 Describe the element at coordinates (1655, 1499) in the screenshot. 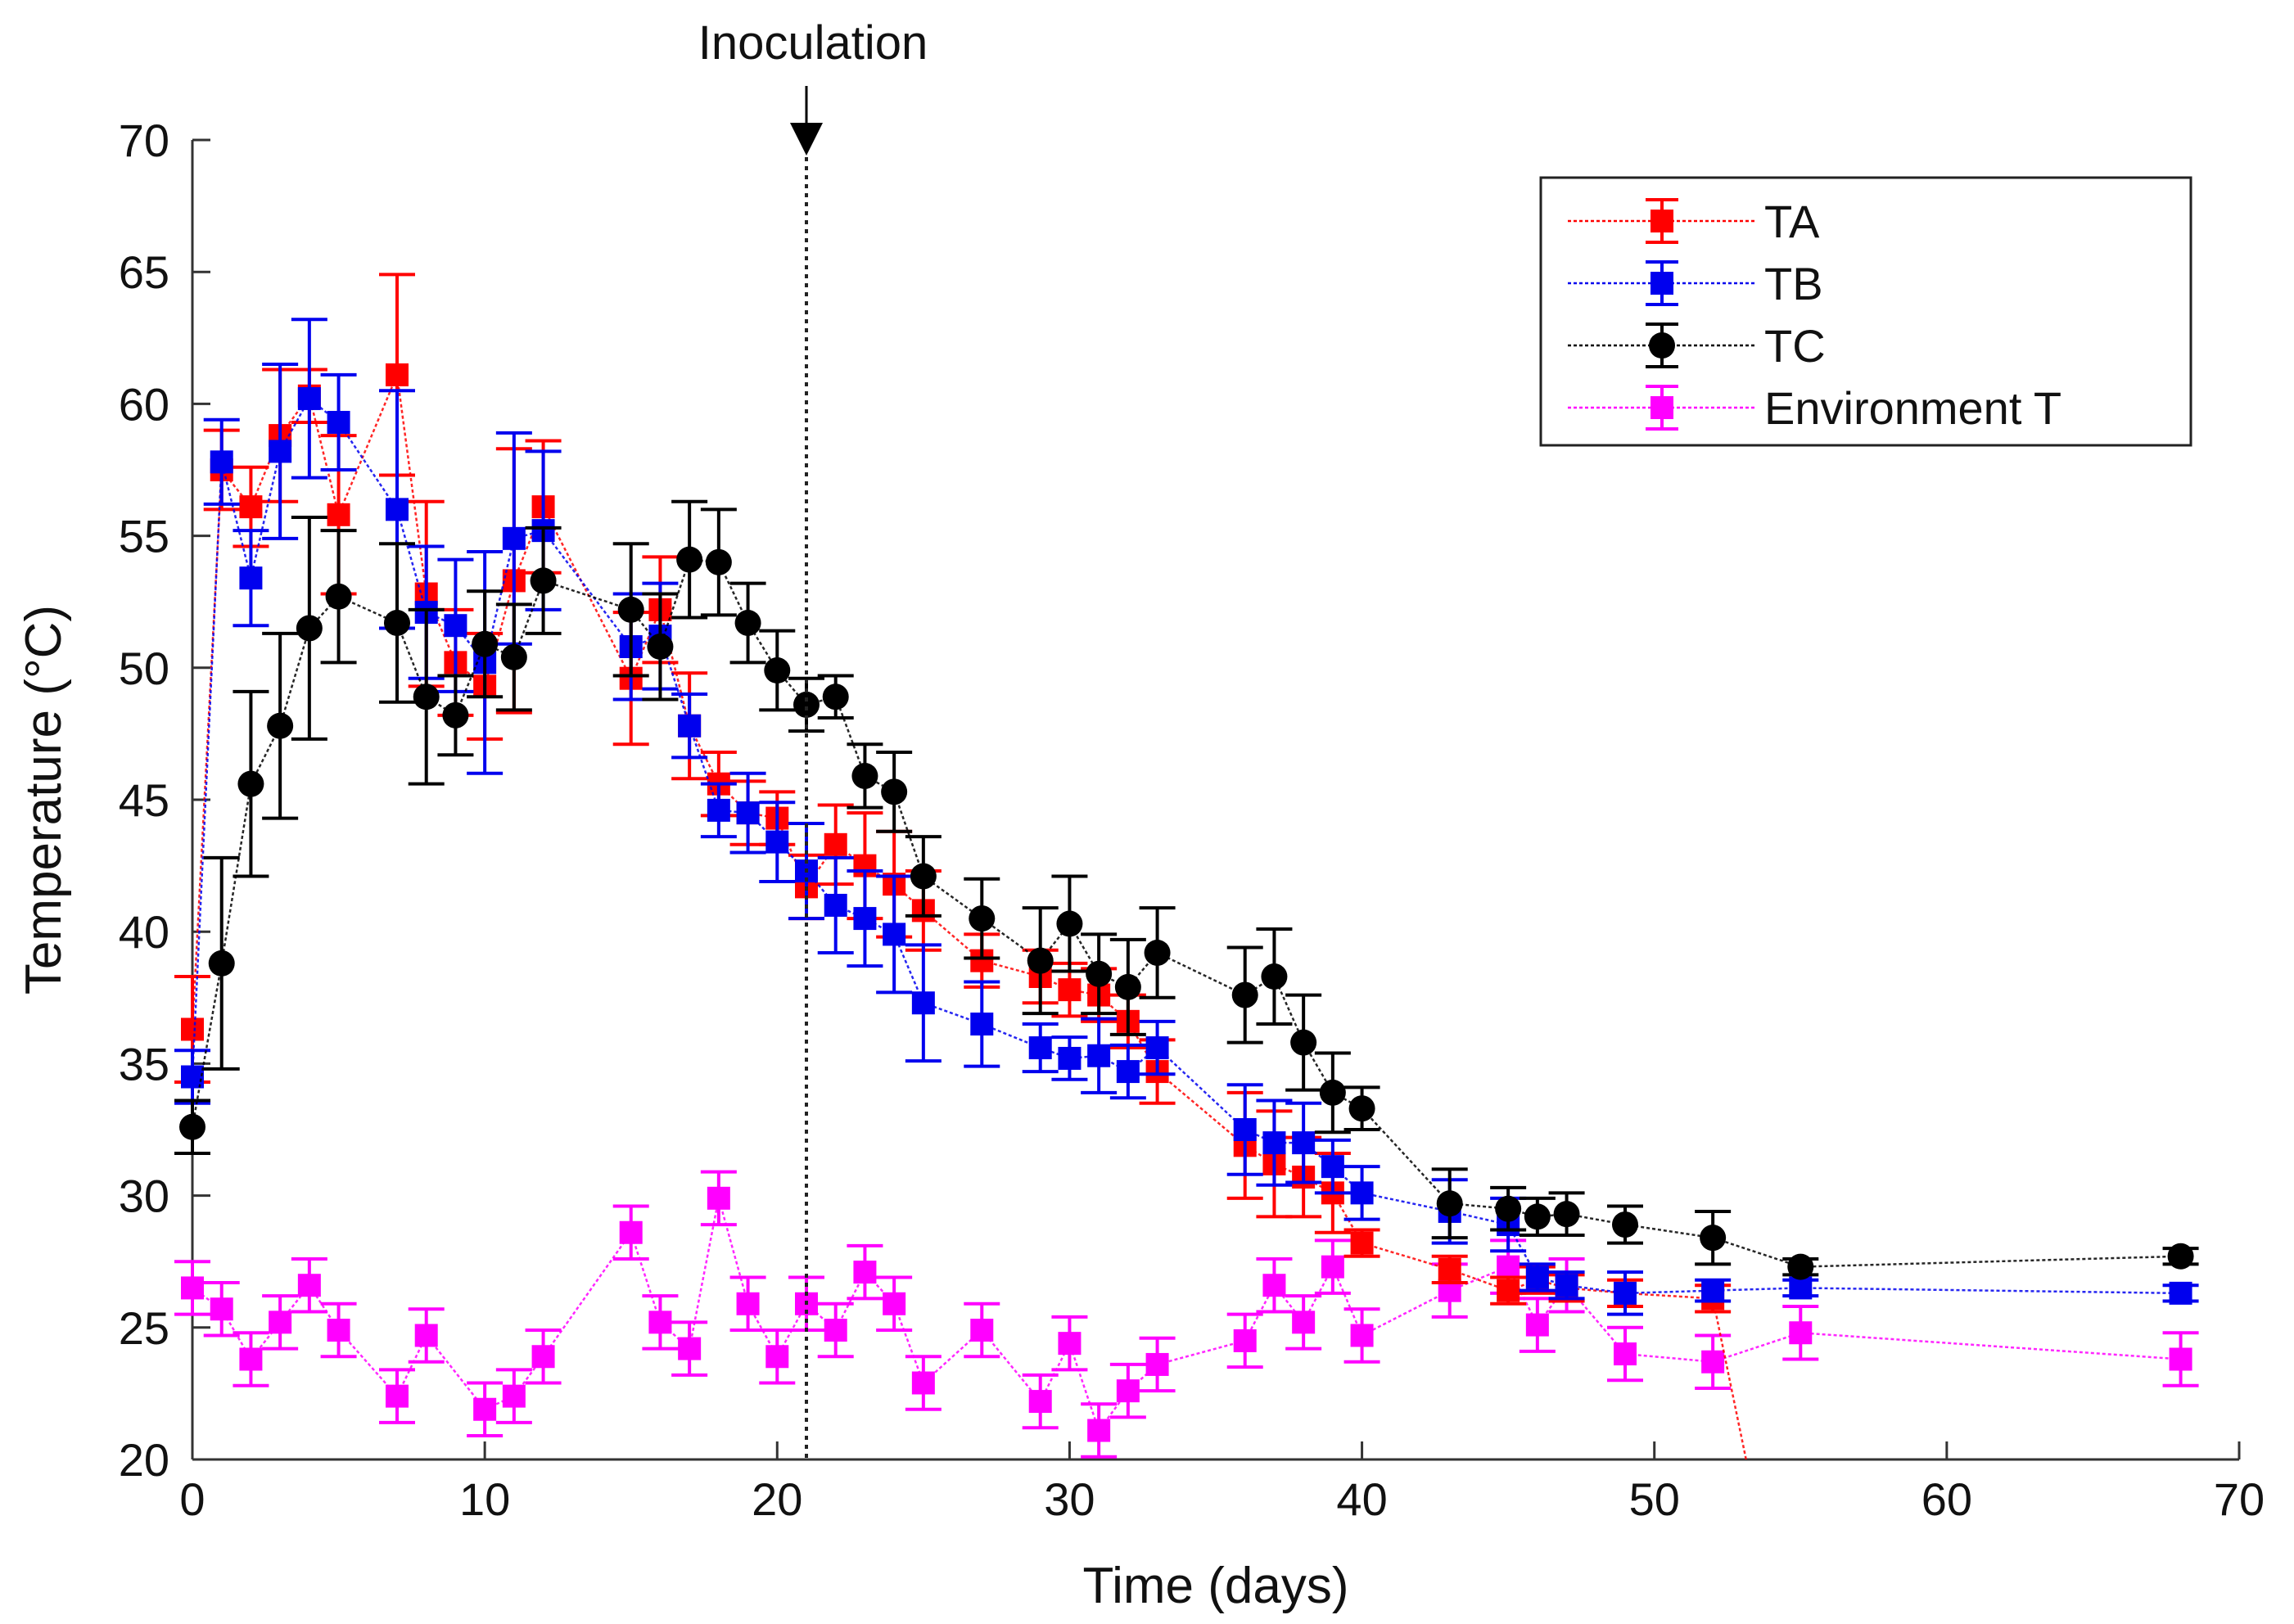

I see `x-tick-label: 50` at that location.